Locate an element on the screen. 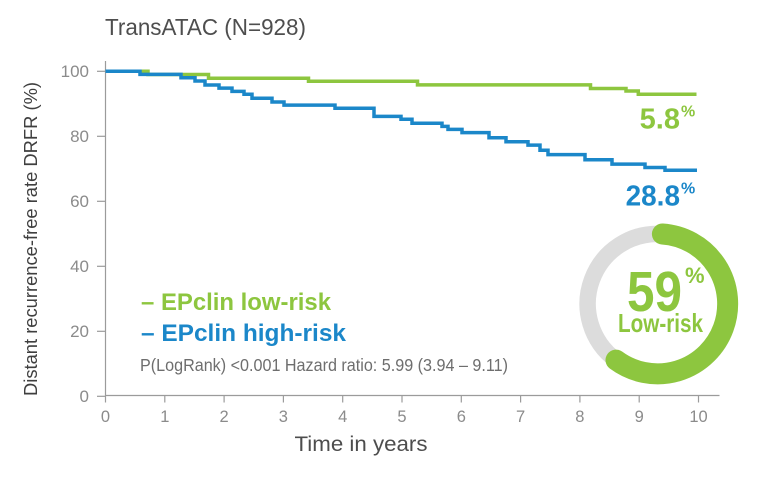 Image resolution: width=768 pixels, height=490 pixels. svg-text: 5.8 is located at coordinates (660, 120).